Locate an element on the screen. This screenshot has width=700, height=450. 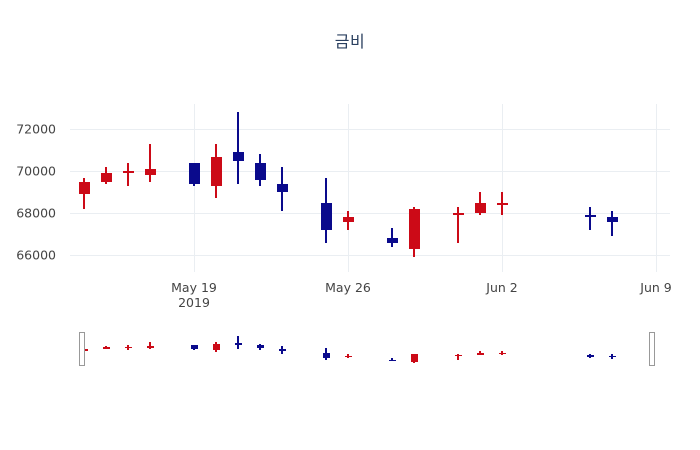
x-axis-tick-label: May 19 2019 is located at coordinates (194, 295).